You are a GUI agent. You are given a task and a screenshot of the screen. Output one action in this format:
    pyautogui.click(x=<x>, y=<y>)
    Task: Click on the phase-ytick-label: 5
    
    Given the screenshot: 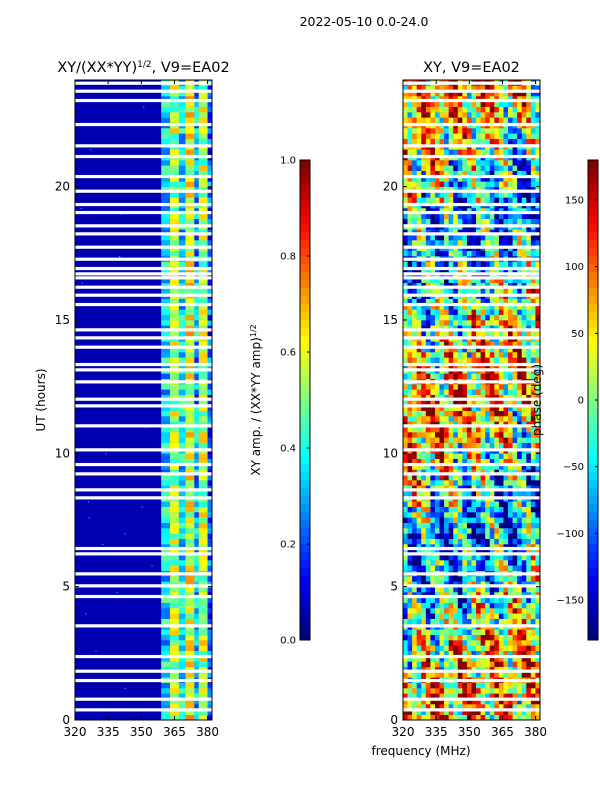 What is the action you would take?
    pyautogui.click(x=394, y=587)
    